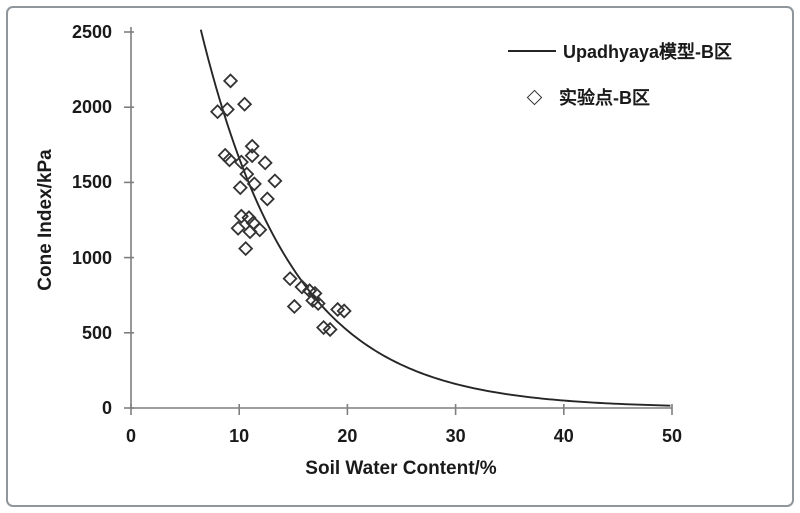 The height and width of the screenshot is (513, 800). What do you see at coordinates (672, 436) in the screenshot?
I see `x-tick-label: 50` at bounding box center [672, 436].